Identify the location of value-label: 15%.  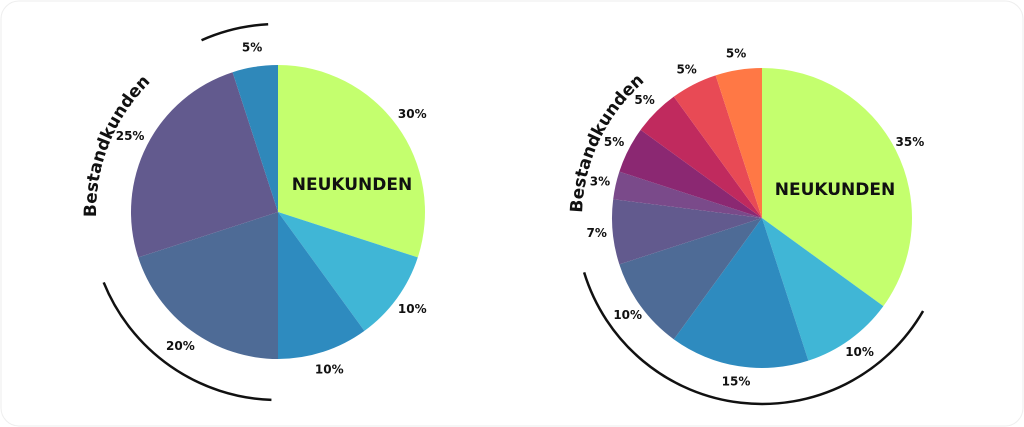
(736, 381).